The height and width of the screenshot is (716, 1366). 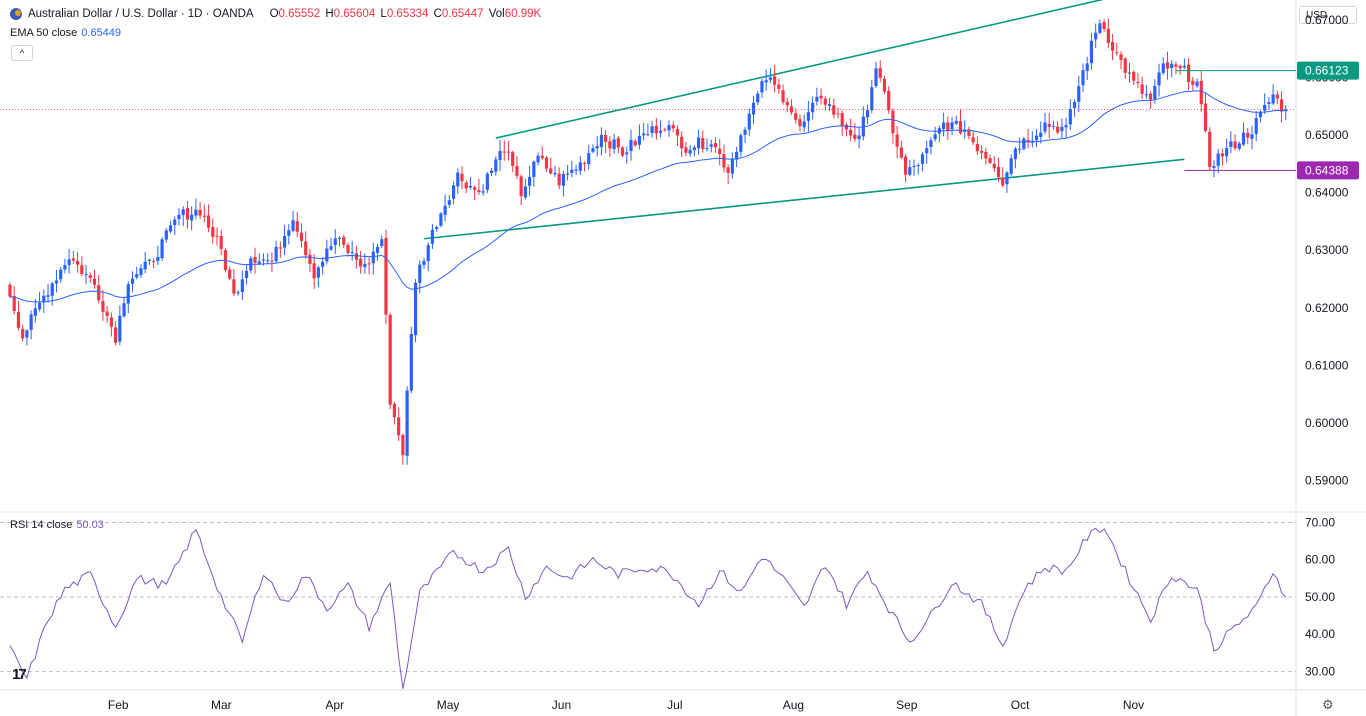 I want to click on ema-legend: EMA 50 close 0.65449, so click(x=65, y=33).